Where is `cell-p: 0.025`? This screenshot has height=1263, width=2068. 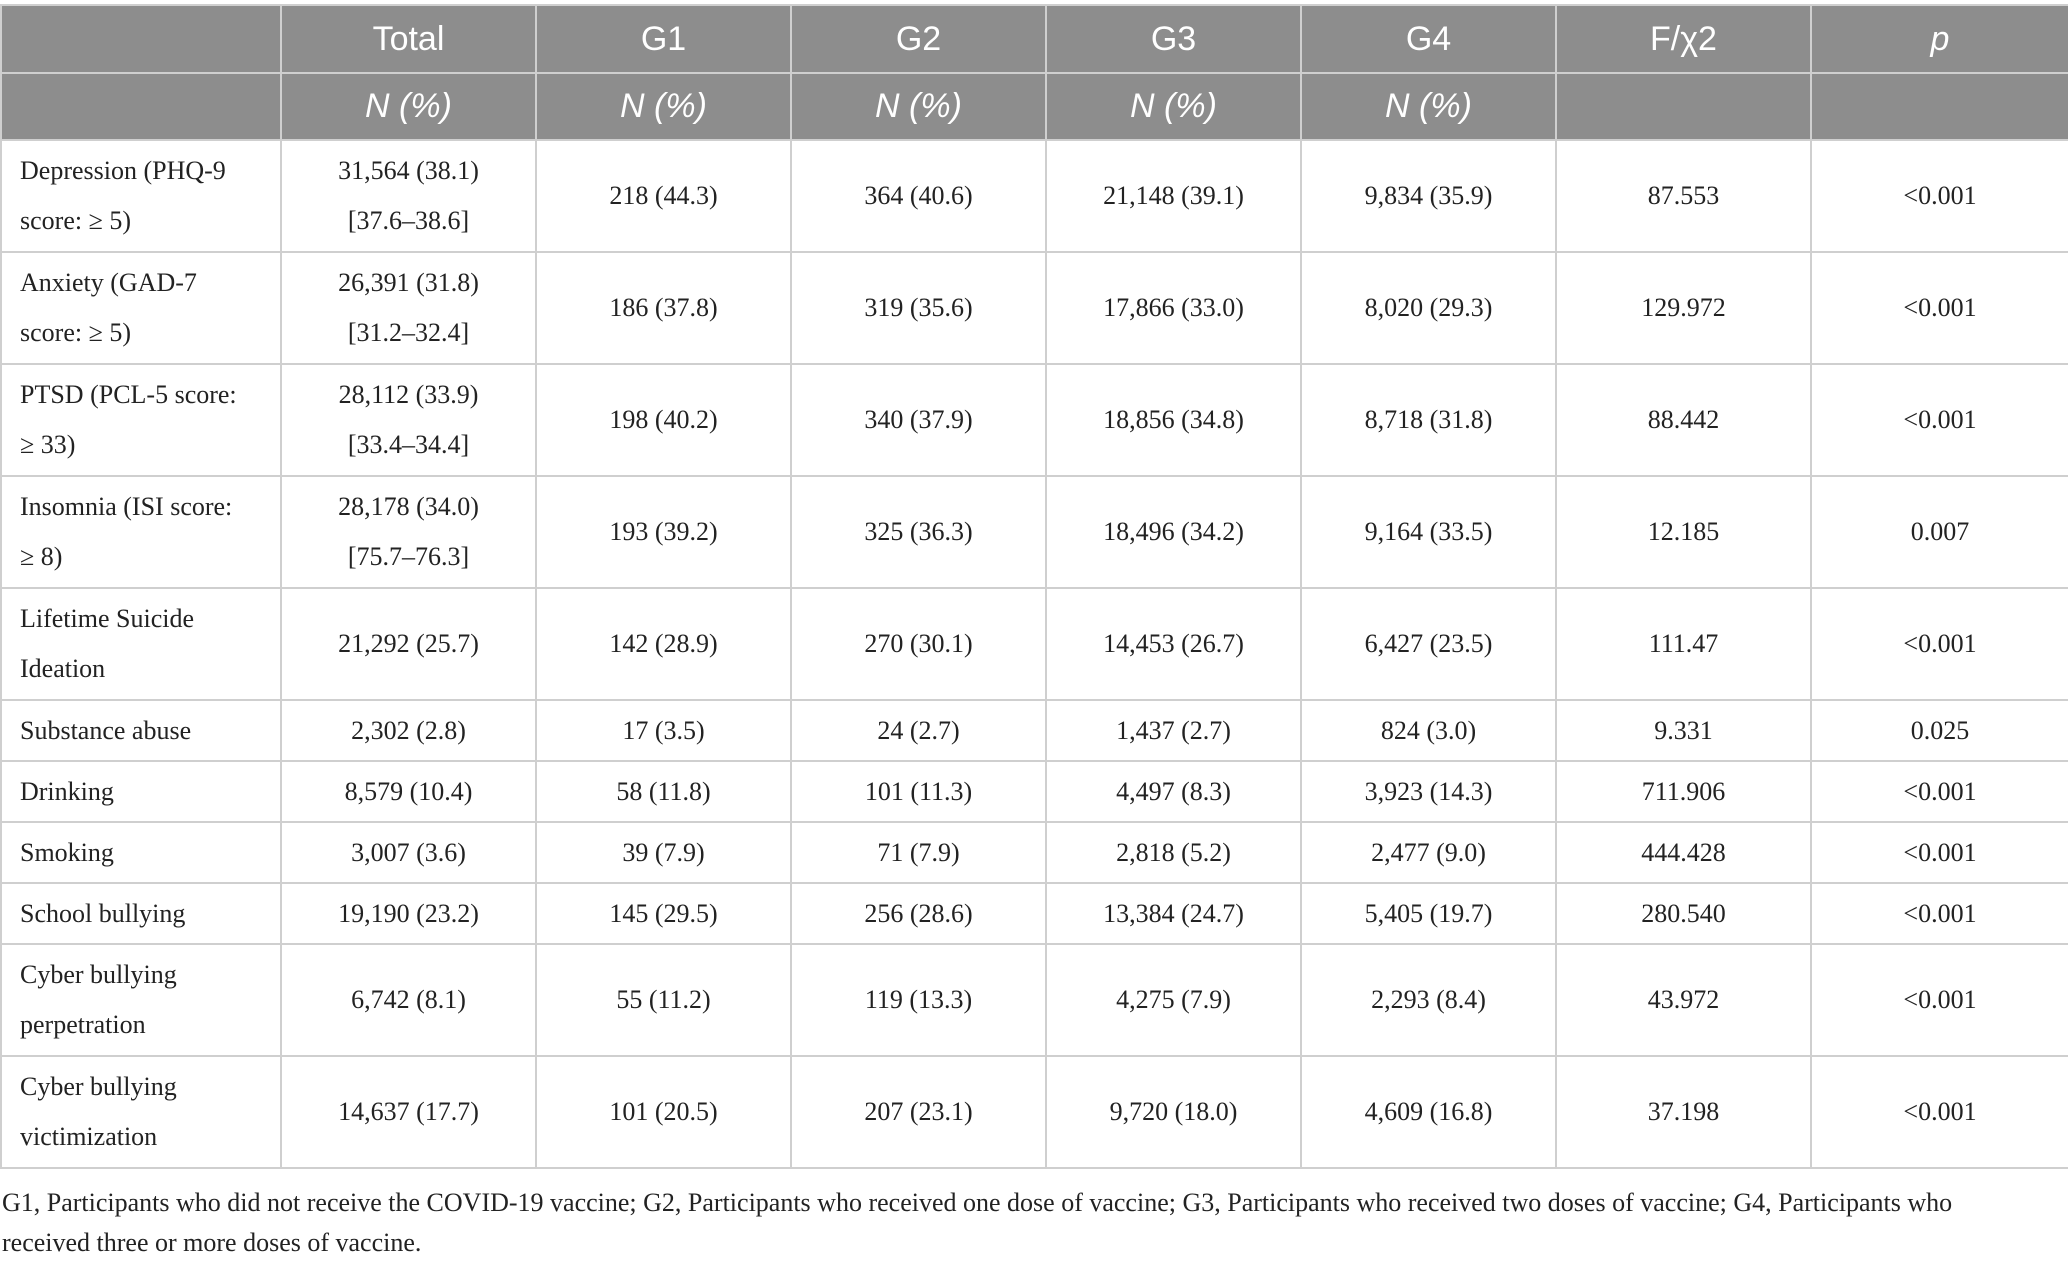
cell-p: 0.025 is located at coordinates (1939, 730).